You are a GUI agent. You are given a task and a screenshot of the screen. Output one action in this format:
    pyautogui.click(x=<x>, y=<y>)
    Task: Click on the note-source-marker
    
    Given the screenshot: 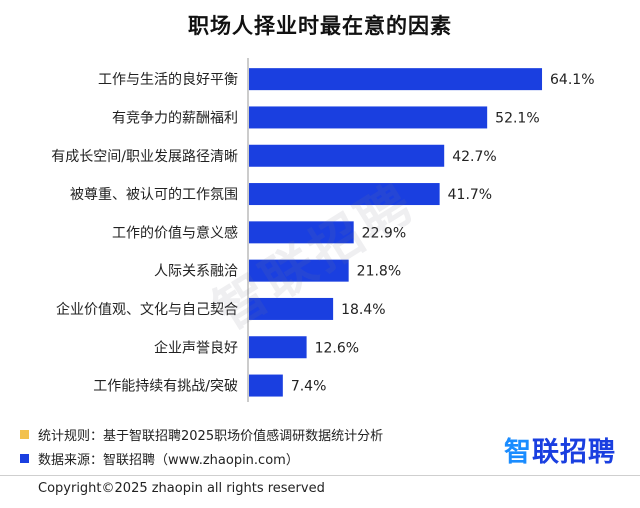 What is the action you would take?
    pyautogui.click(x=24, y=458)
    